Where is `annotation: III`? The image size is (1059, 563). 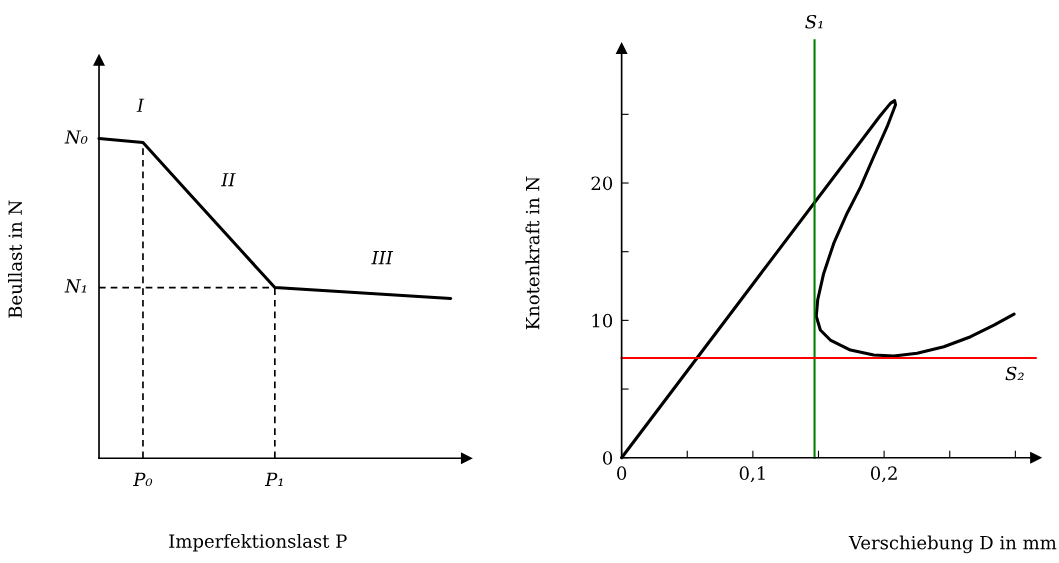
annotation: III is located at coordinates (382, 258).